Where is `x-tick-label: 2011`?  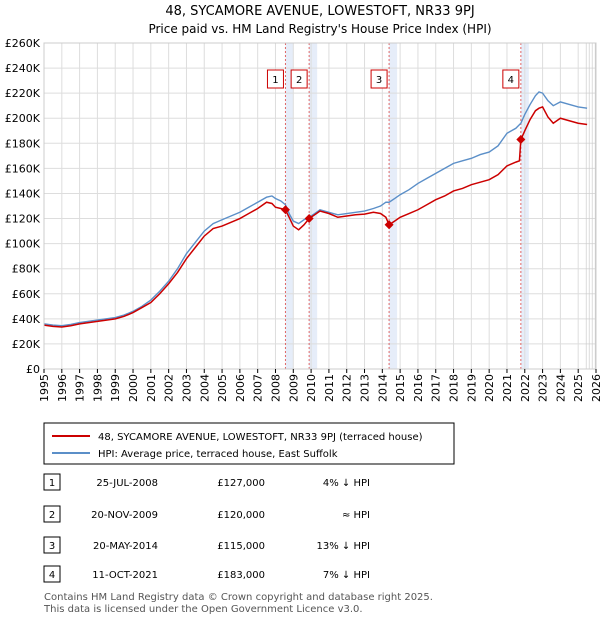 x-tick-label: 2011 is located at coordinates (329, 388).